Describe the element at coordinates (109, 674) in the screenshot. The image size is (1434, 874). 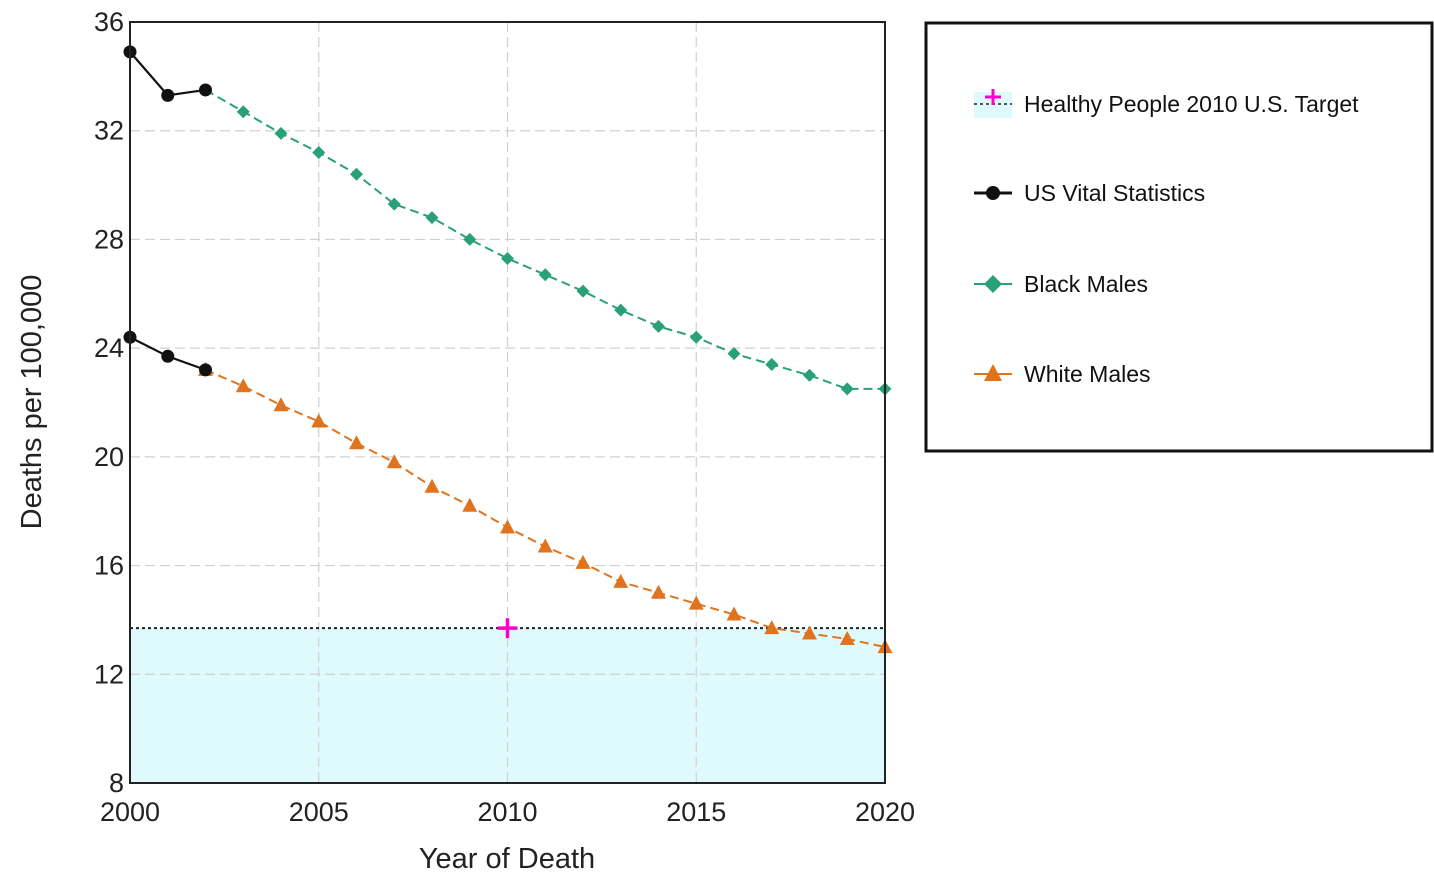
I see `y-tick-label: 12` at that location.